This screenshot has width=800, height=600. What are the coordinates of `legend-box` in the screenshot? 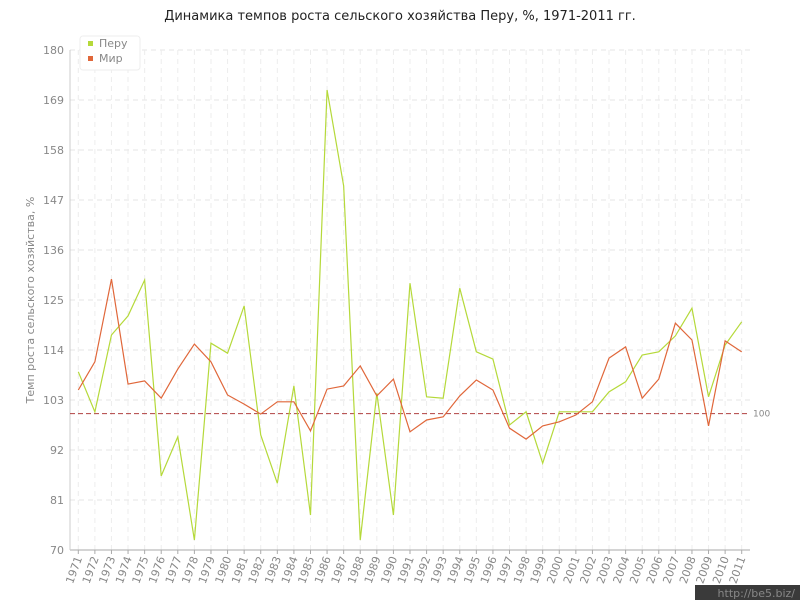 It's located at (110, 53).